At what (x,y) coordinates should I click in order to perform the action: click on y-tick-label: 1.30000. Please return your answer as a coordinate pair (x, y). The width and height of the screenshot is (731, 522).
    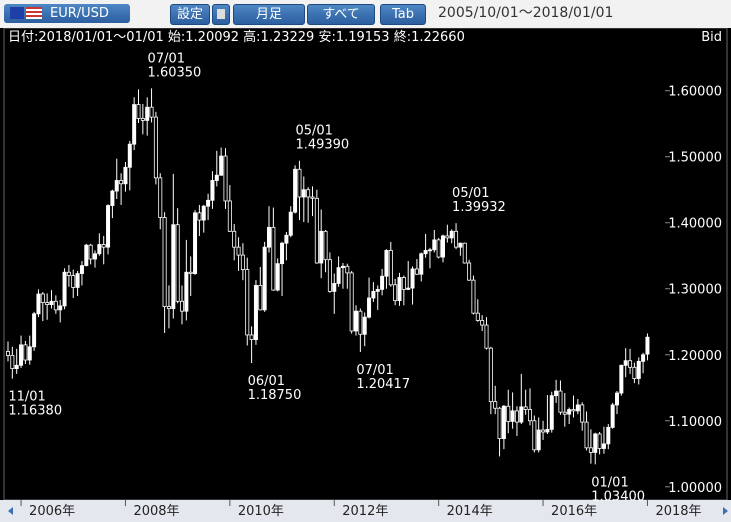
    Looking at the image, I should click on (695, 290).